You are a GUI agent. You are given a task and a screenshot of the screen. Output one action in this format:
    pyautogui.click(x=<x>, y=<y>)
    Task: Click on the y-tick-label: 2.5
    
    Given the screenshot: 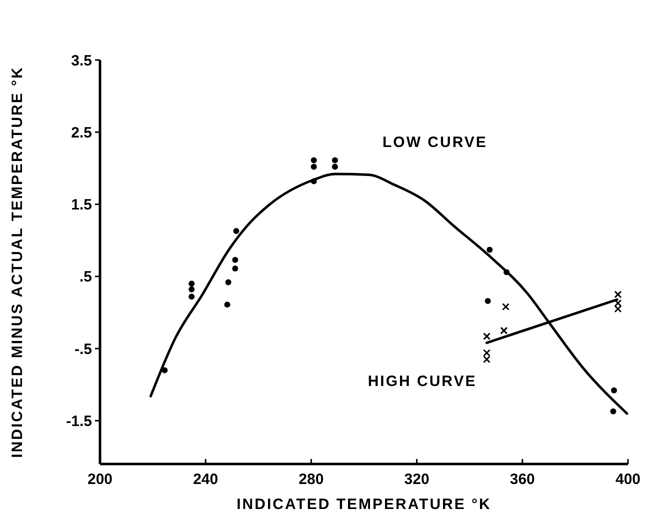 What is the action you would take?
    pyautogui.click(x=81, y=133)
    